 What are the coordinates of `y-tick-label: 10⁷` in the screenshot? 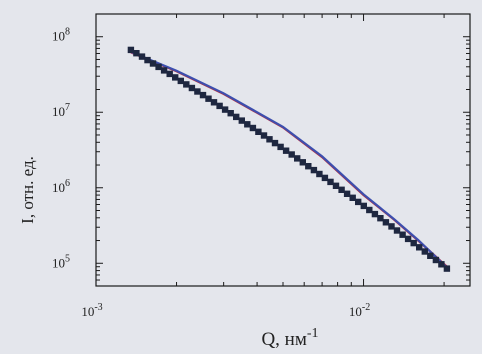 It's located at (61, 110).